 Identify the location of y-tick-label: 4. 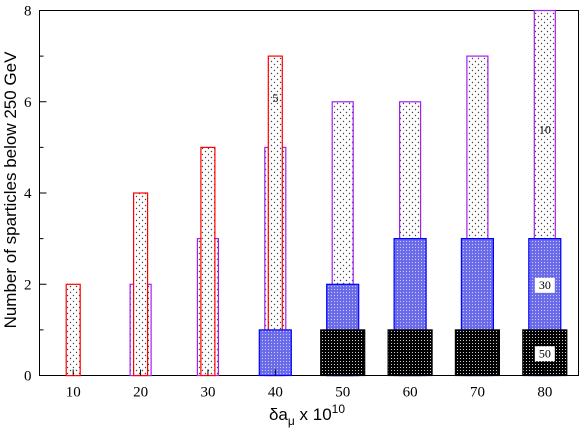
(28, 194).